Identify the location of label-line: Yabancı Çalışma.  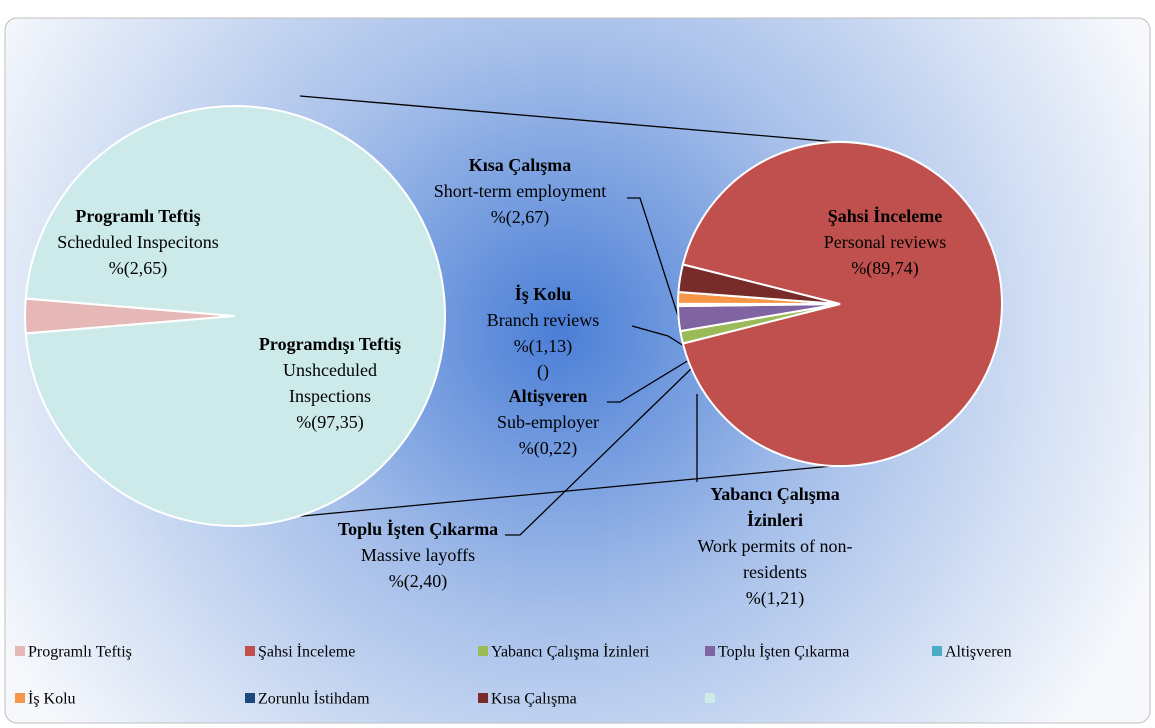
(775, 494).